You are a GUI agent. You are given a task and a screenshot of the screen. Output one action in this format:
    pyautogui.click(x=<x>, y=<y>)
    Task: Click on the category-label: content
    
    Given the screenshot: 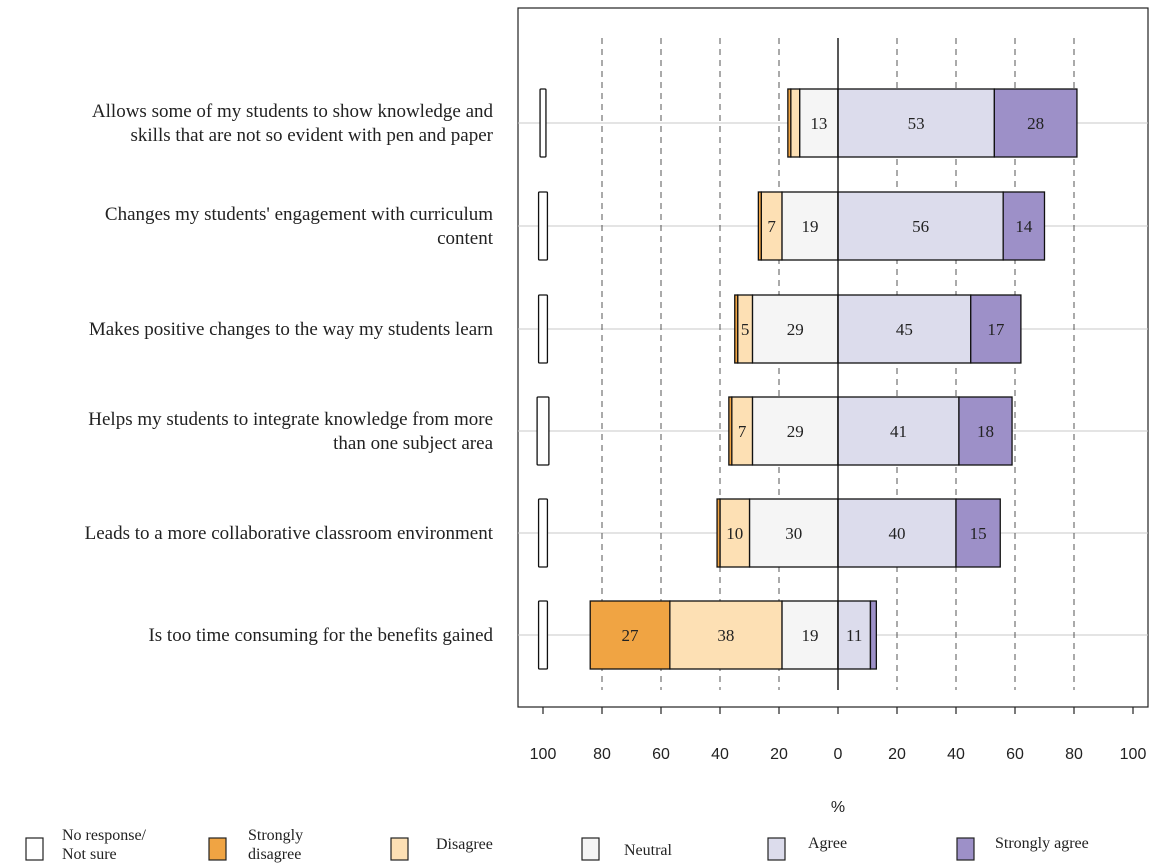 What is the action you would take?
    pyautogui.click(x=465, y=238)
    